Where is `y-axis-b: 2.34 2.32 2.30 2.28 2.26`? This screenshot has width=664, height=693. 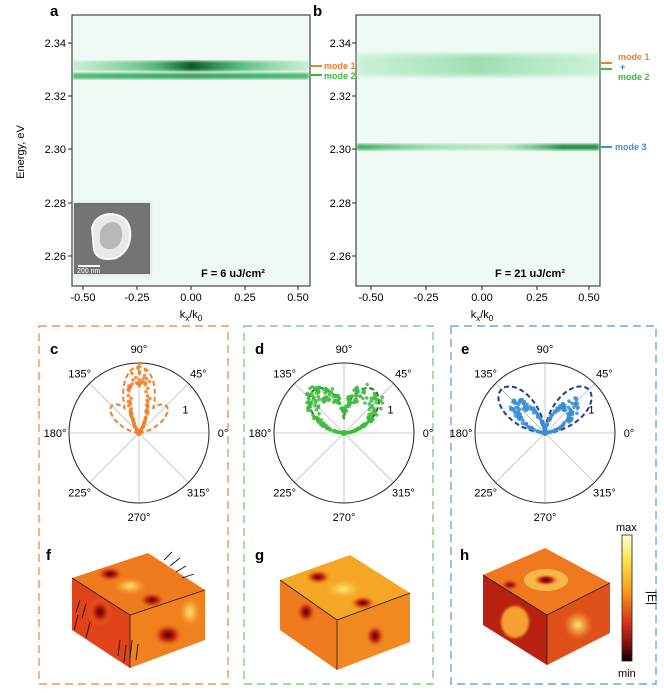
y-axis-b: 2.34 2.32 2.30 2.28 2.26 is located at coordinates (343, 150).